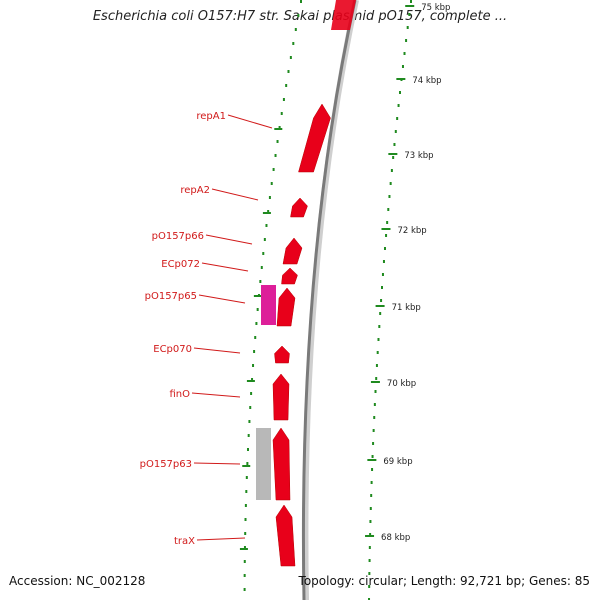 This screenshot has height=600, width=600. What do you see at coordinates (426, 81) in the screenshot?
I see `kbp-label: 74 kbp` at bounding box center [426, 81].